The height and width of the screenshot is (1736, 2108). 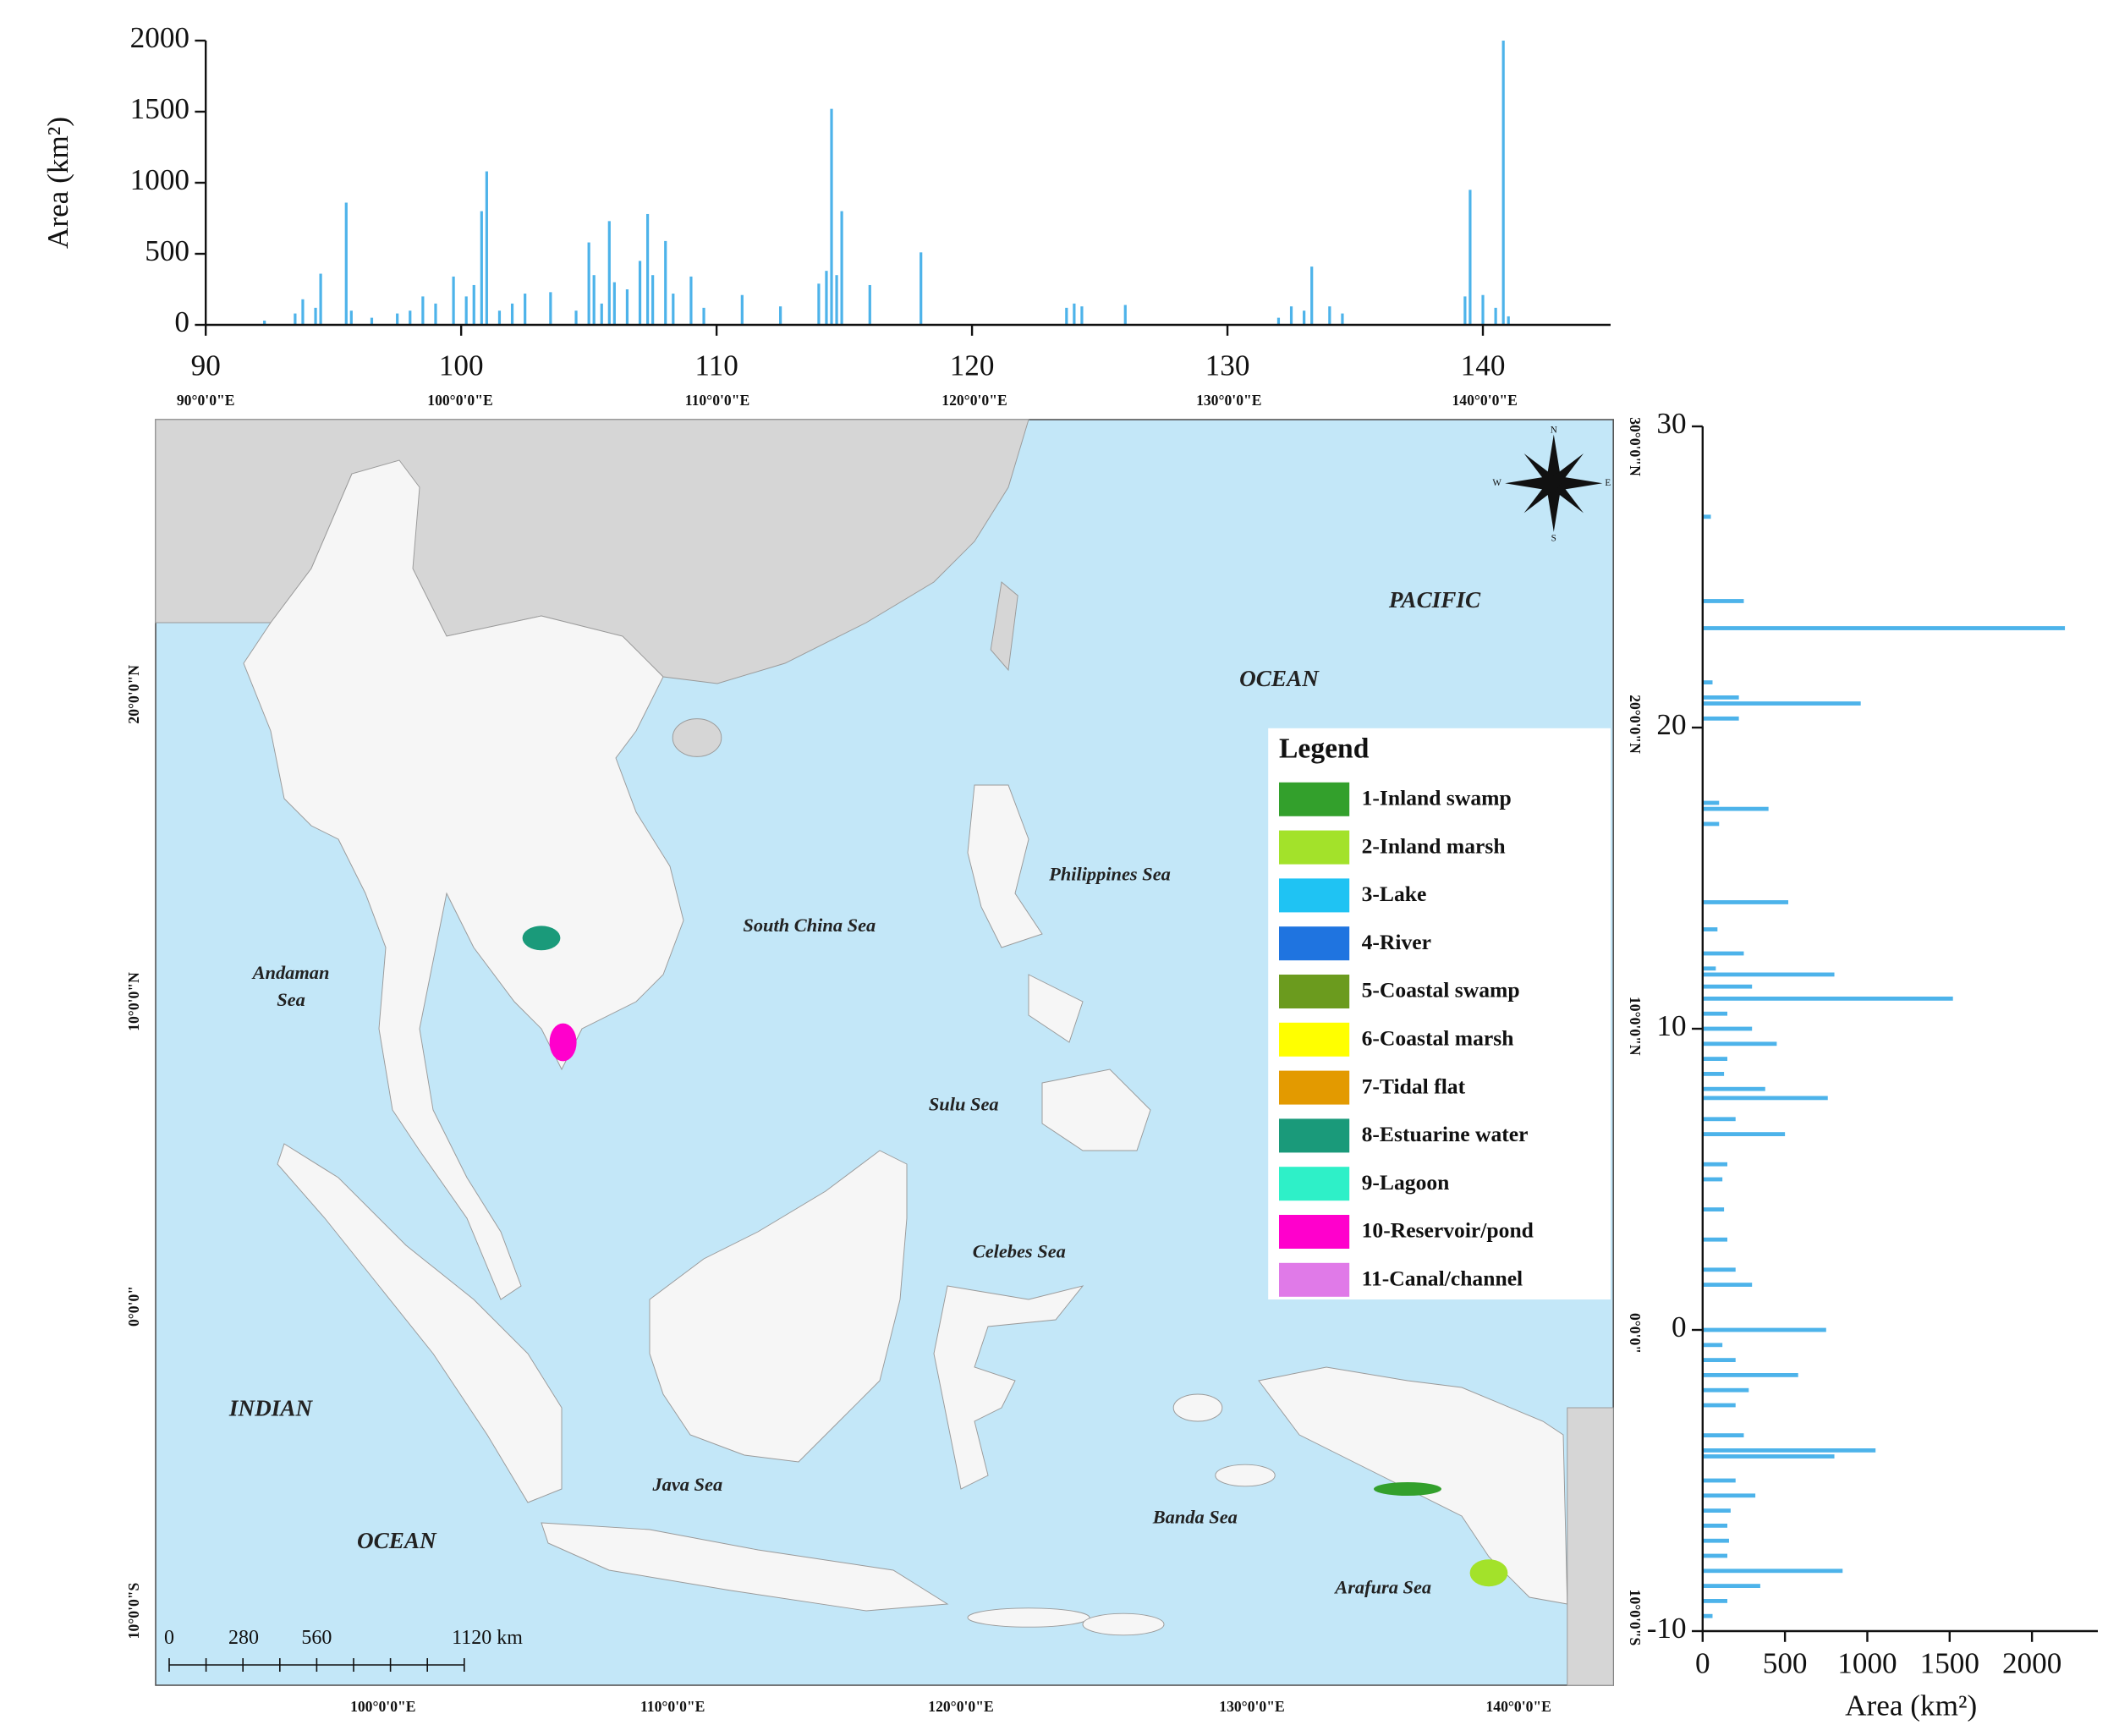 I want to click on place-label: Andaman, so click(x=290, y=972).